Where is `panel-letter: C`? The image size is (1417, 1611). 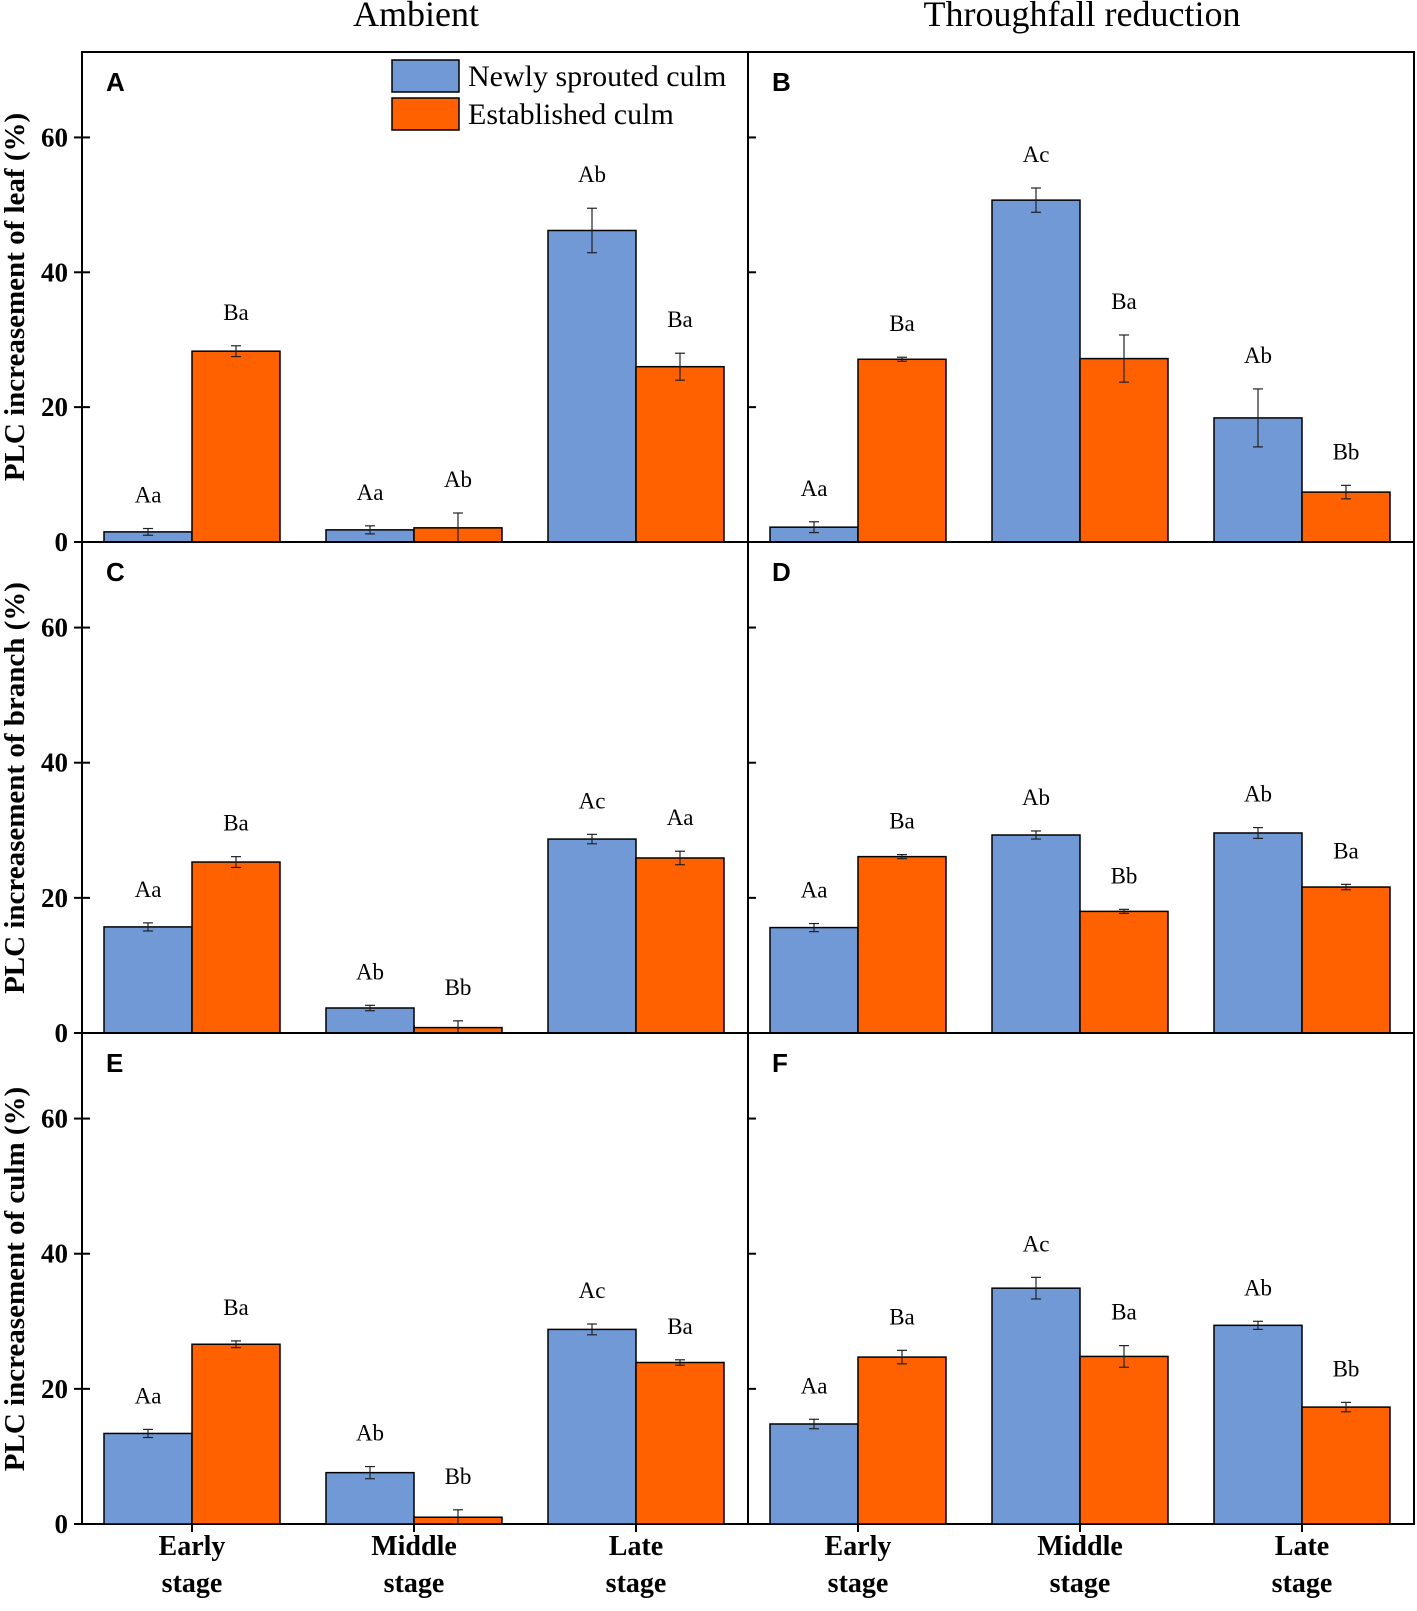 panel-letter: C is located at coordinates (115, 572).